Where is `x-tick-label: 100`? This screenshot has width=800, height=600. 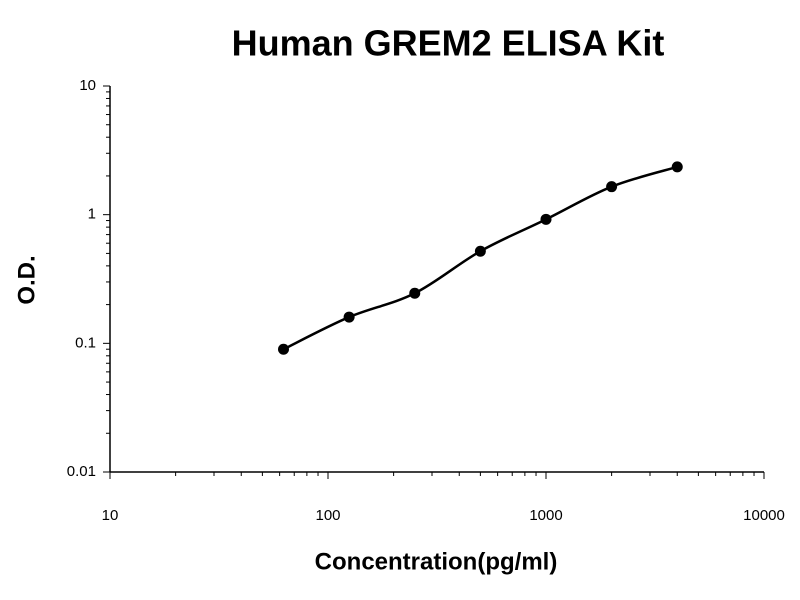
x-tick-label: 100 is located at coordinates (327, 515).